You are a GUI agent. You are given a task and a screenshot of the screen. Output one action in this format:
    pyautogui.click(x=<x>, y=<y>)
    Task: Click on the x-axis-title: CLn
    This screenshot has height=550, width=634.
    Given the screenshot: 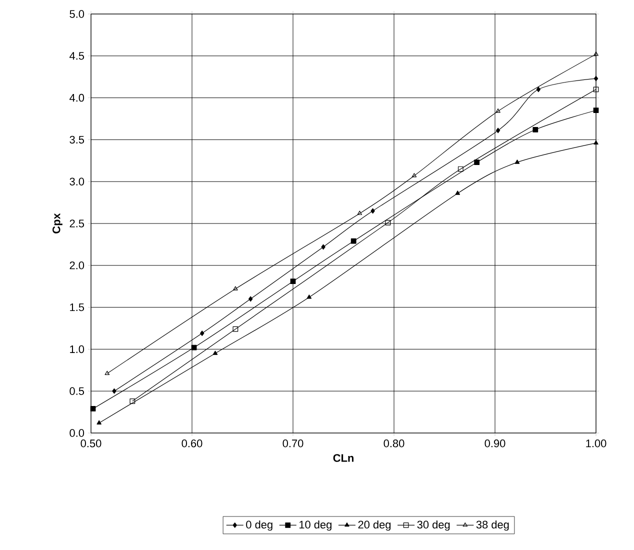 What is the action you would take?
    pyautogui.click(x=343, y=458)
    